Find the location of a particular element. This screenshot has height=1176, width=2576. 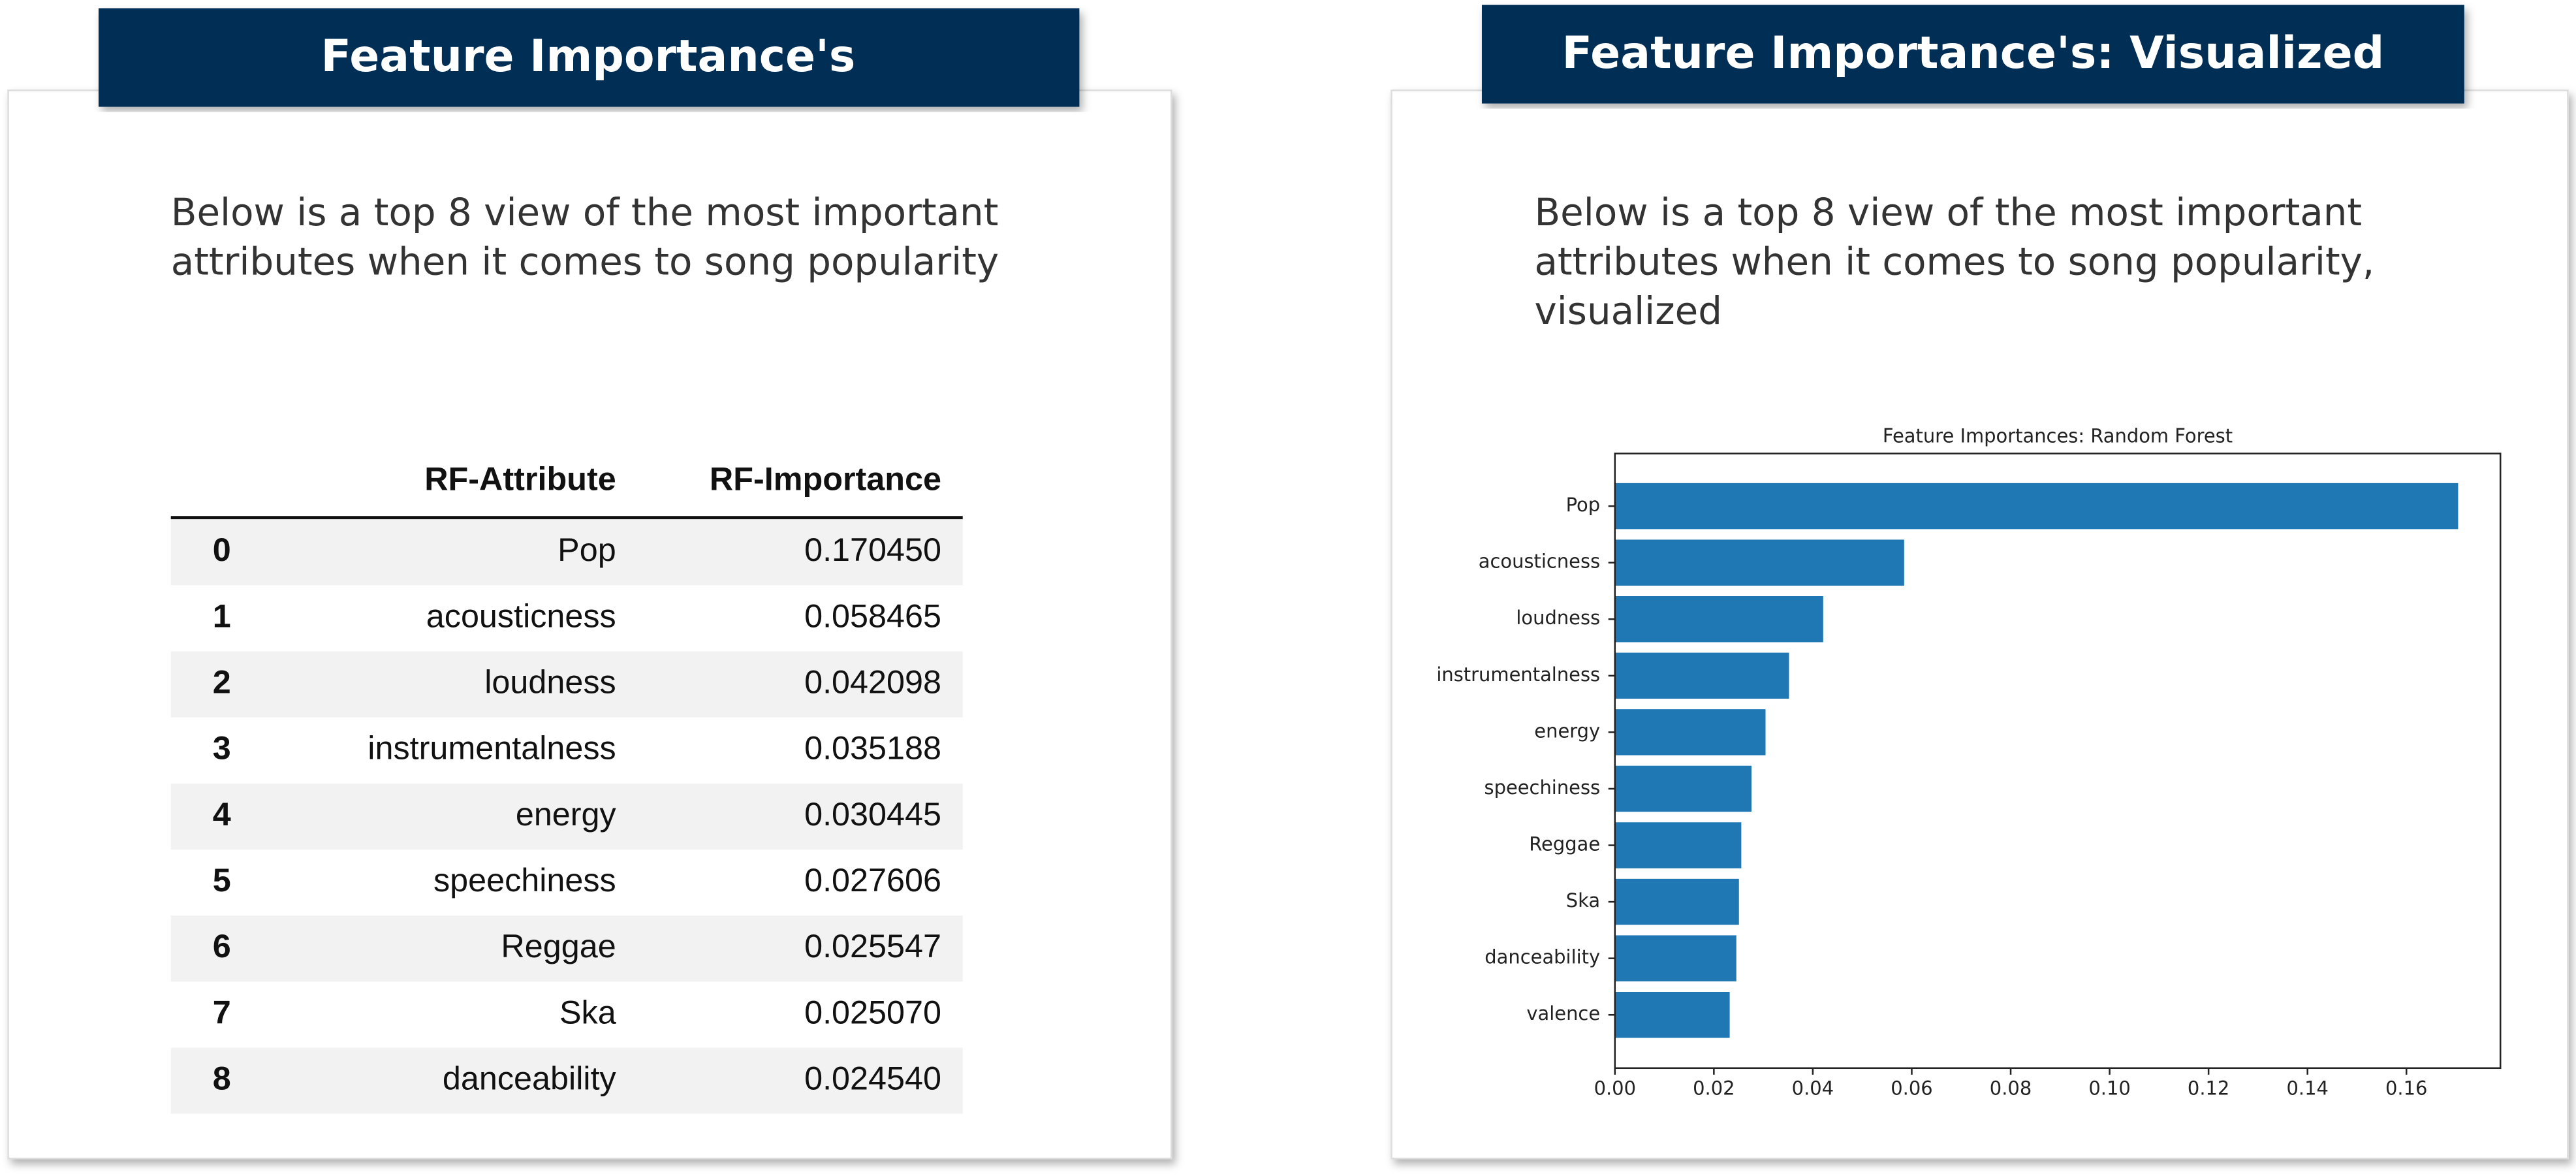

row-index: 7 is located at coordinates (222, 1011).